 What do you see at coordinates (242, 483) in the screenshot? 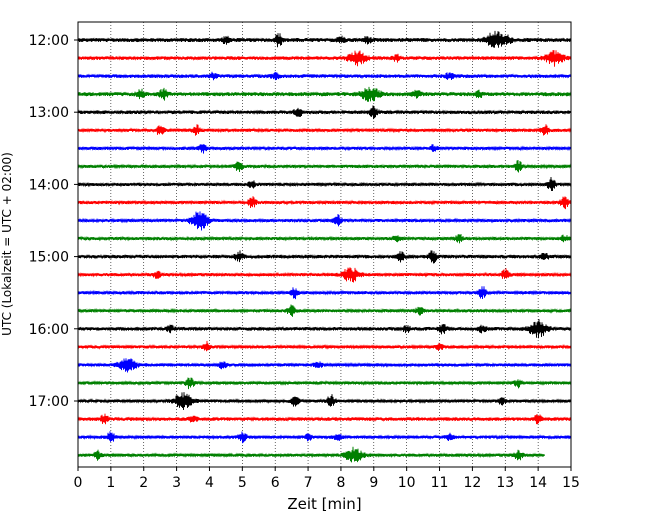
I see `x-tick-label: 5` at bounding box center [242, 483].